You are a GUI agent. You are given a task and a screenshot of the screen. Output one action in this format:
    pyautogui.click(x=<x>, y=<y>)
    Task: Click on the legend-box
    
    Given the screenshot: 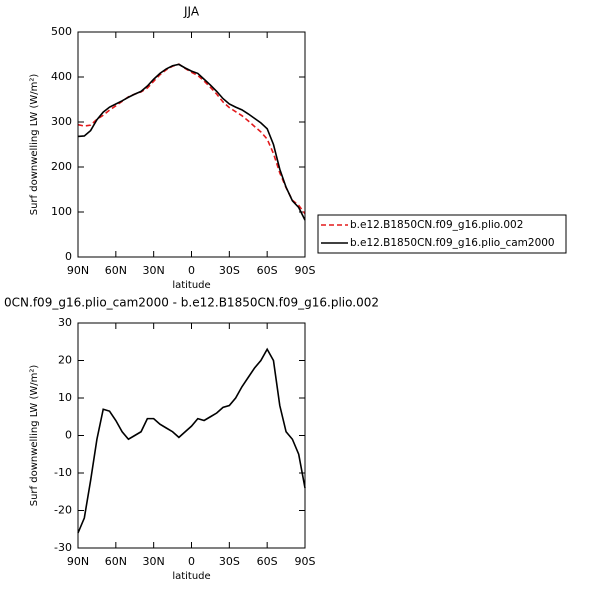 What is the action you would take?
    pyautogui.click(x=442, y=234)
    